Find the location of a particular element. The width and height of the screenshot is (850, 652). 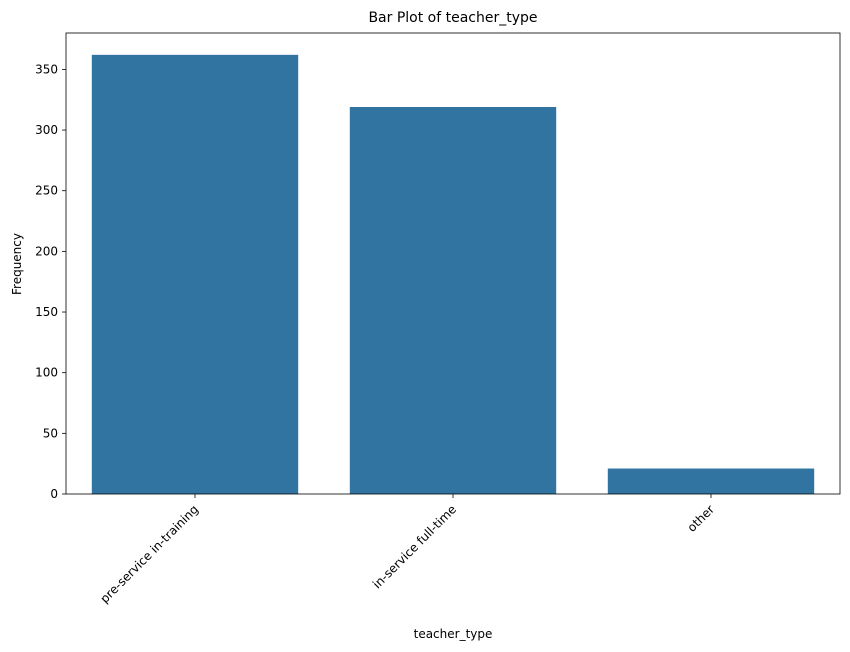

y-axis-label: Frequency is located at coordinates (17, 264).